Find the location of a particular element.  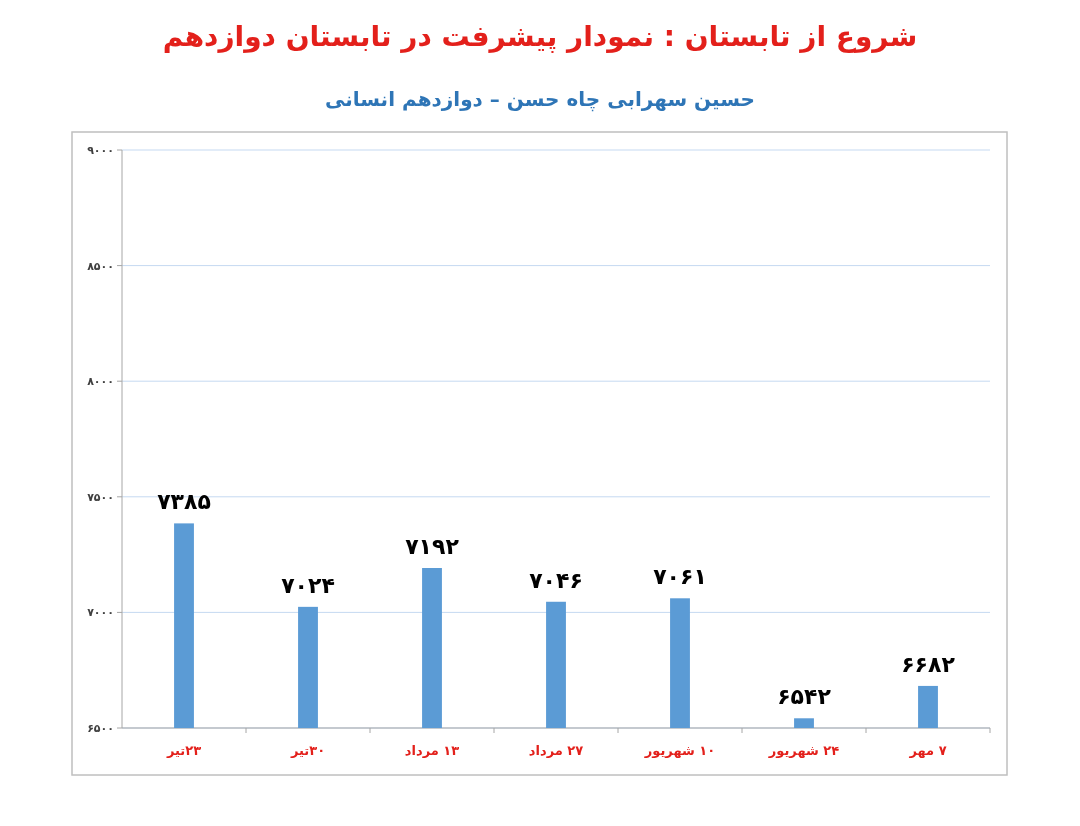

data-label: ۶۵۴۲ is located at coordinates (804, 697).